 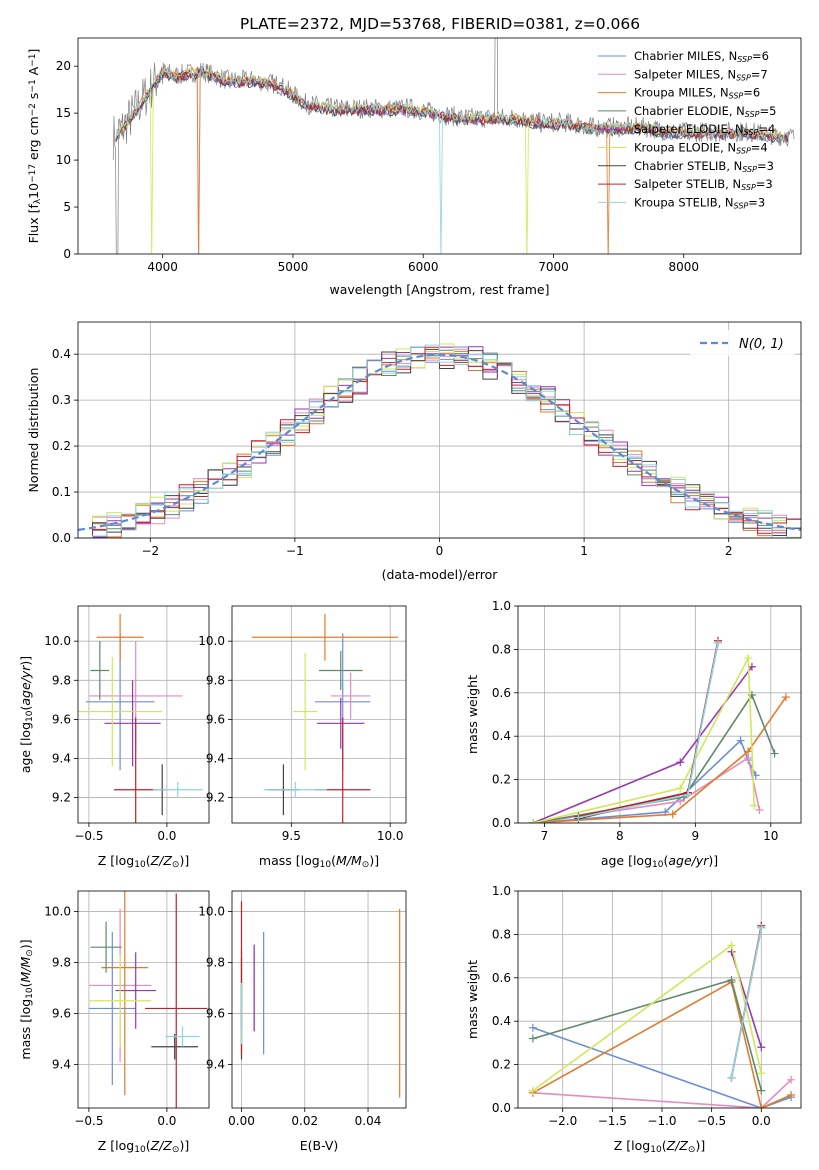 I want to click on point-chabrier-elodie, so click(x=341, y=670).